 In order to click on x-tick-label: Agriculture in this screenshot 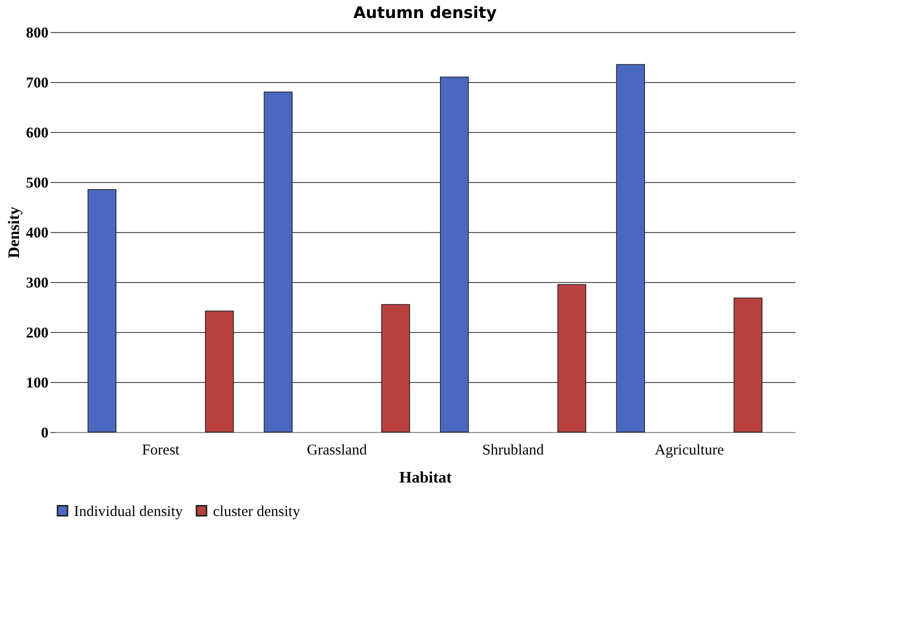, I will do `click(689, 450)`.